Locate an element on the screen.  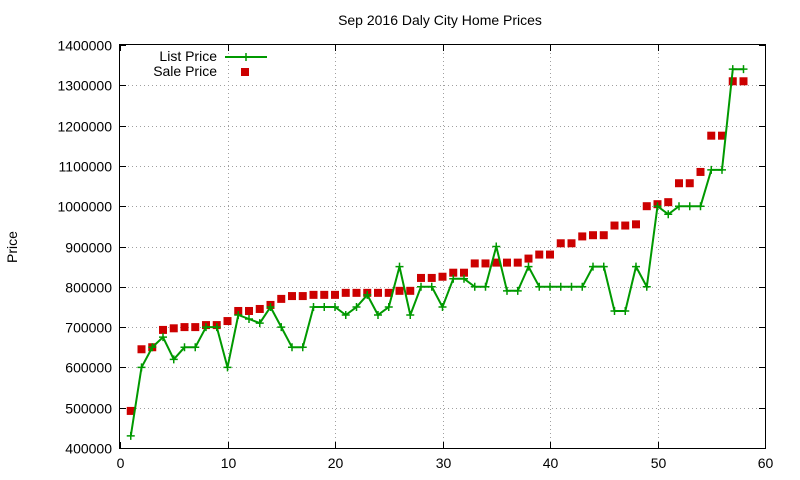
x-tick-label: 30 is located at coordinates (444, 463).